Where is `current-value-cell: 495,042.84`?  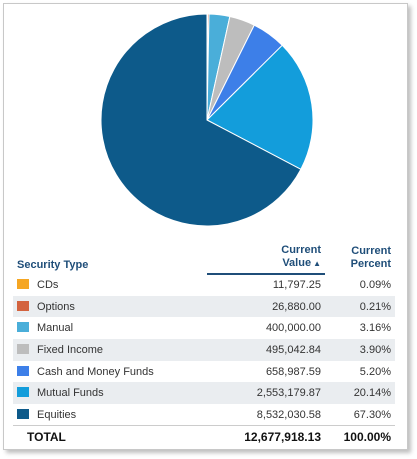 current-value-cell: 495,042.84 is located at coordinates (293, 349).